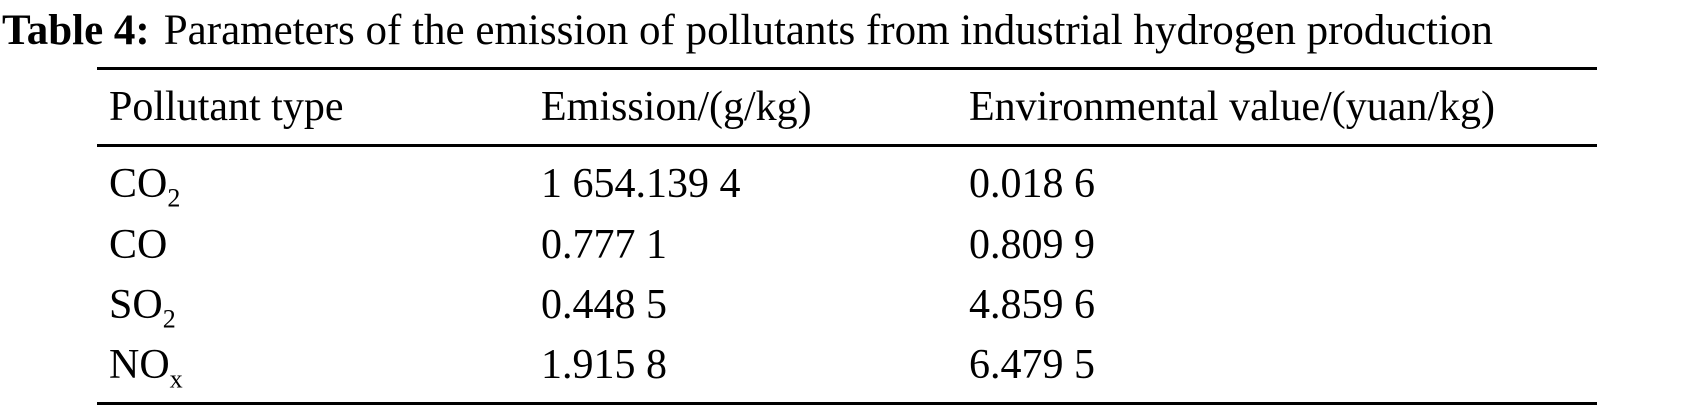 The height and width of the screenshot is (412, 1692). What do you see at coordinates (76, 30) in the screenshot?
I see `table-caption-label: Table 4:` at bounding box center [76, 30].